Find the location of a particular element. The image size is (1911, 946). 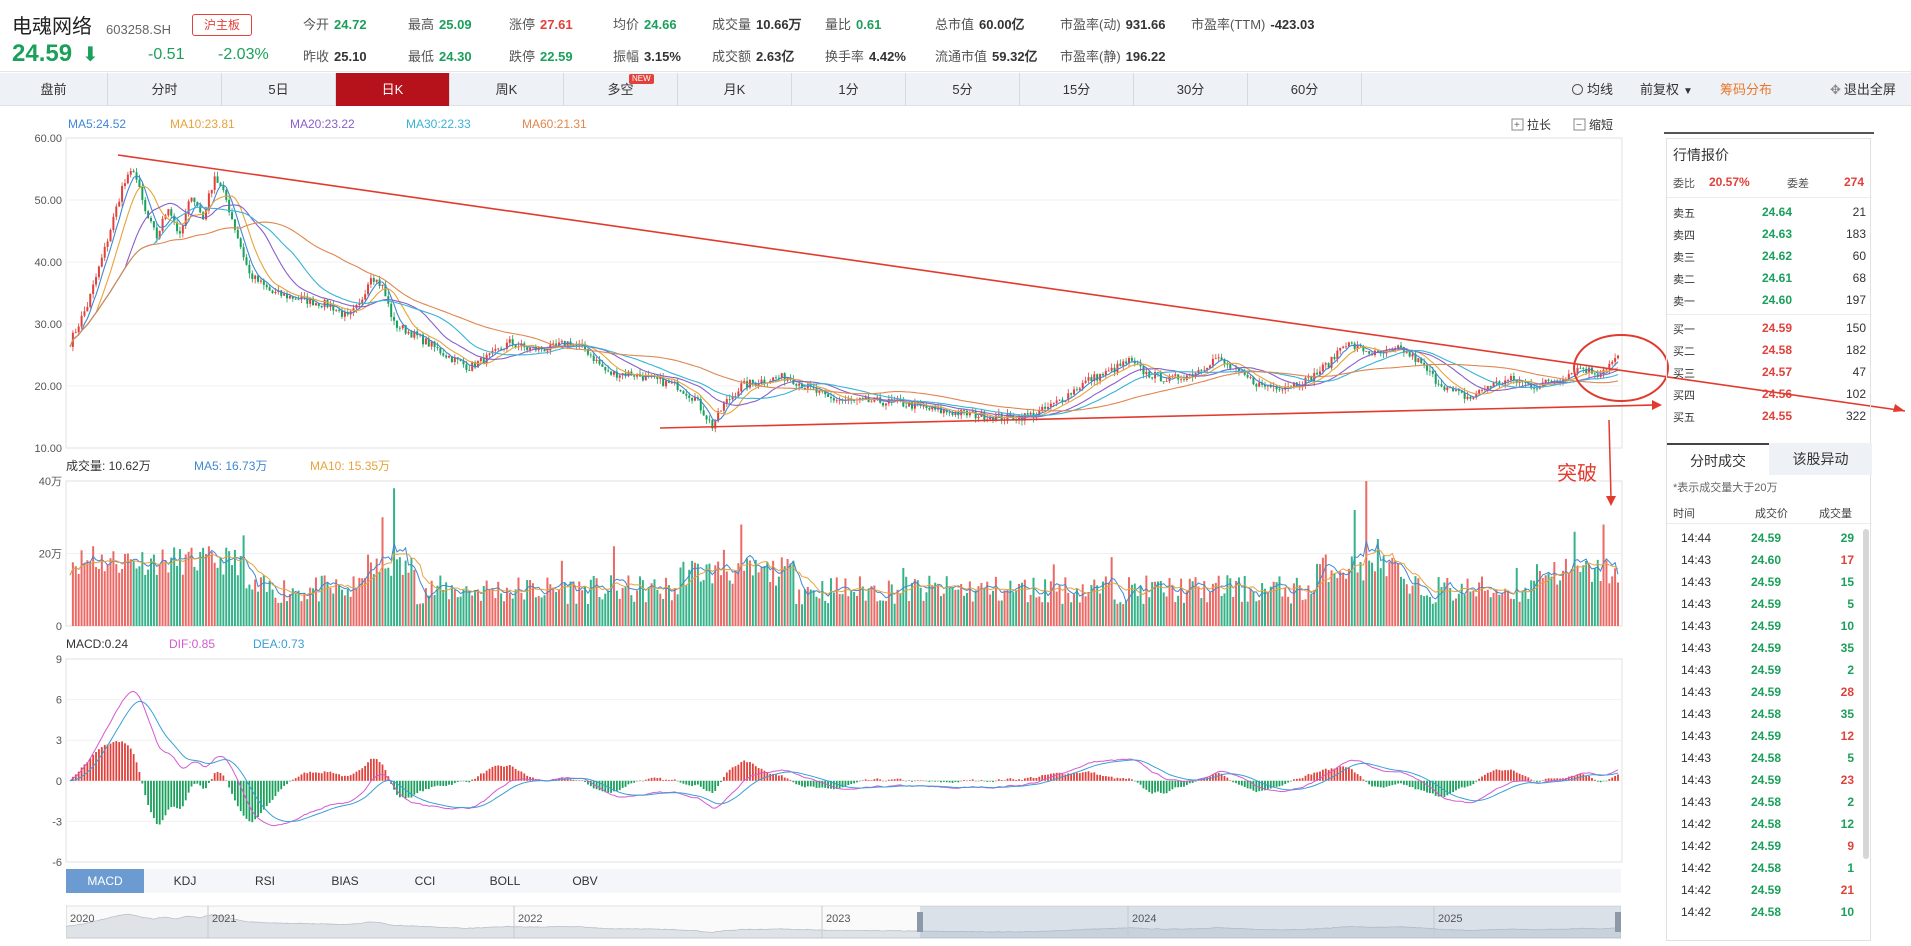

tab-6: 月K is located at coordinates (735, 89).